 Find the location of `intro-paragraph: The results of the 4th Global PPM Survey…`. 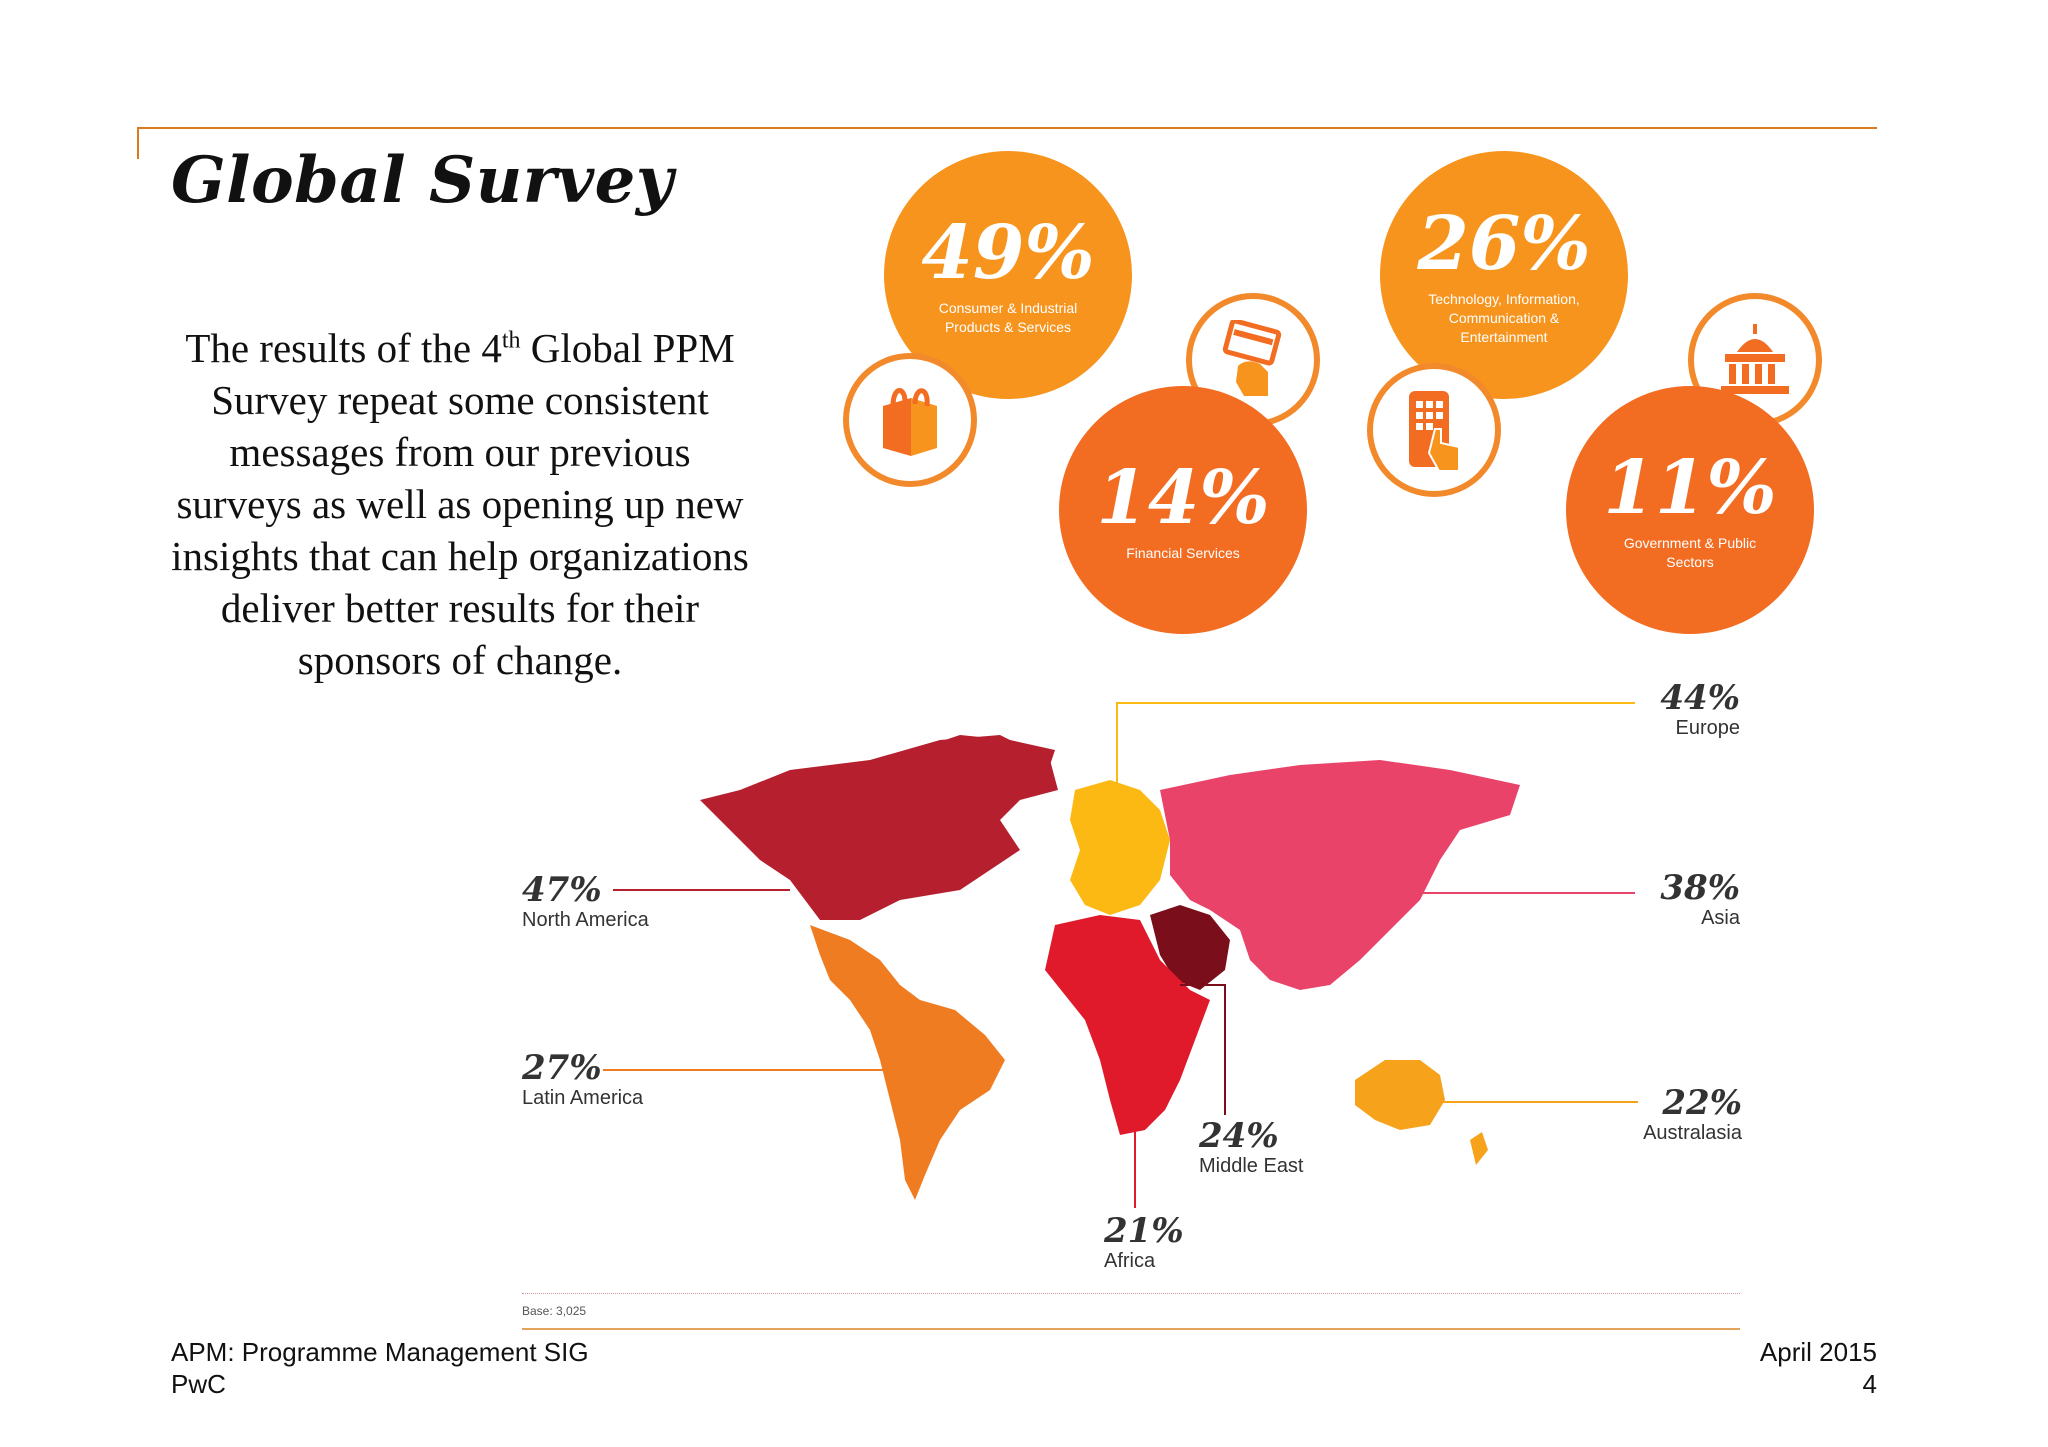

intro-paragraph: The results of the 4th Global PPM Survey… is located at coordinates (460, 504).